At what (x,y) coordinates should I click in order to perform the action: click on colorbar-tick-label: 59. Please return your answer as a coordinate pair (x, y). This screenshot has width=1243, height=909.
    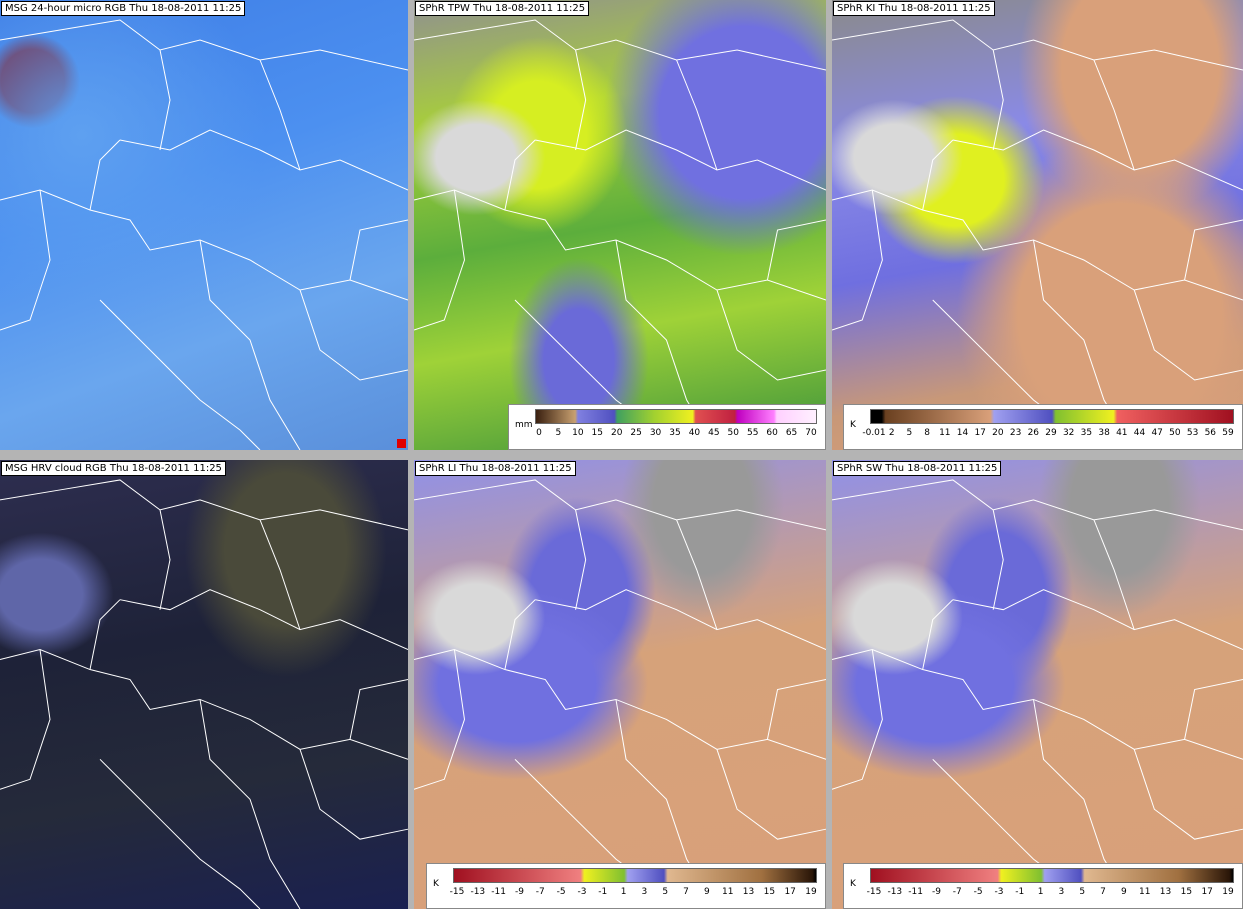
    Looking at the image, I should click on (1228, 433).